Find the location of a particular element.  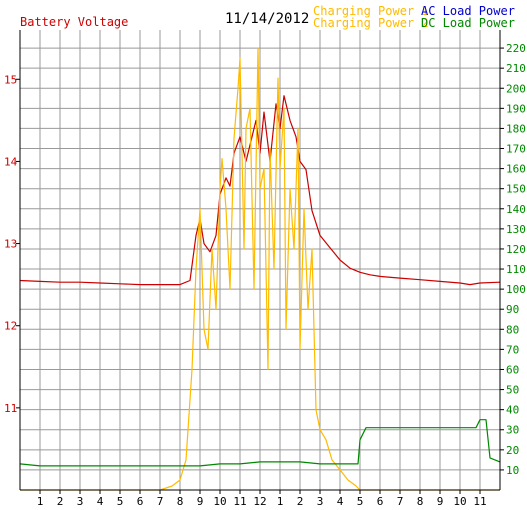

dc-load-power-line is located at coordinates (260, 443).